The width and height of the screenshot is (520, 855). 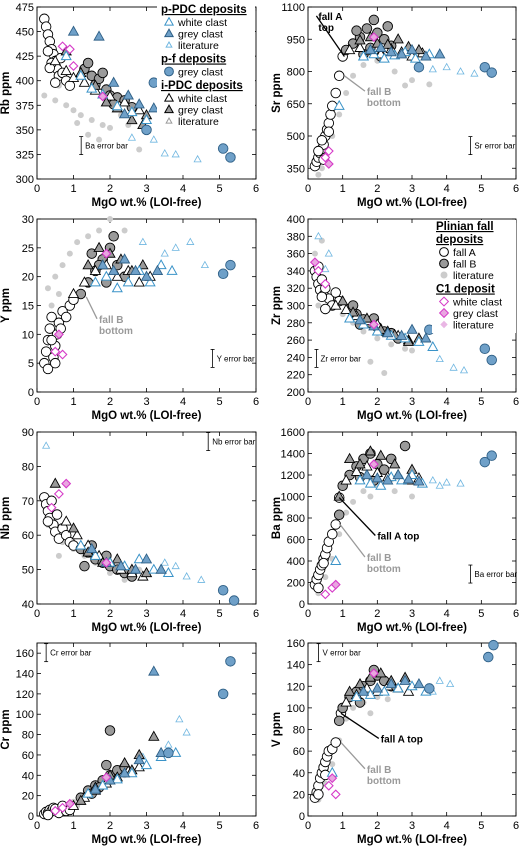 I want to click on y-tick-label: 1400, so click(x=293, y=455).